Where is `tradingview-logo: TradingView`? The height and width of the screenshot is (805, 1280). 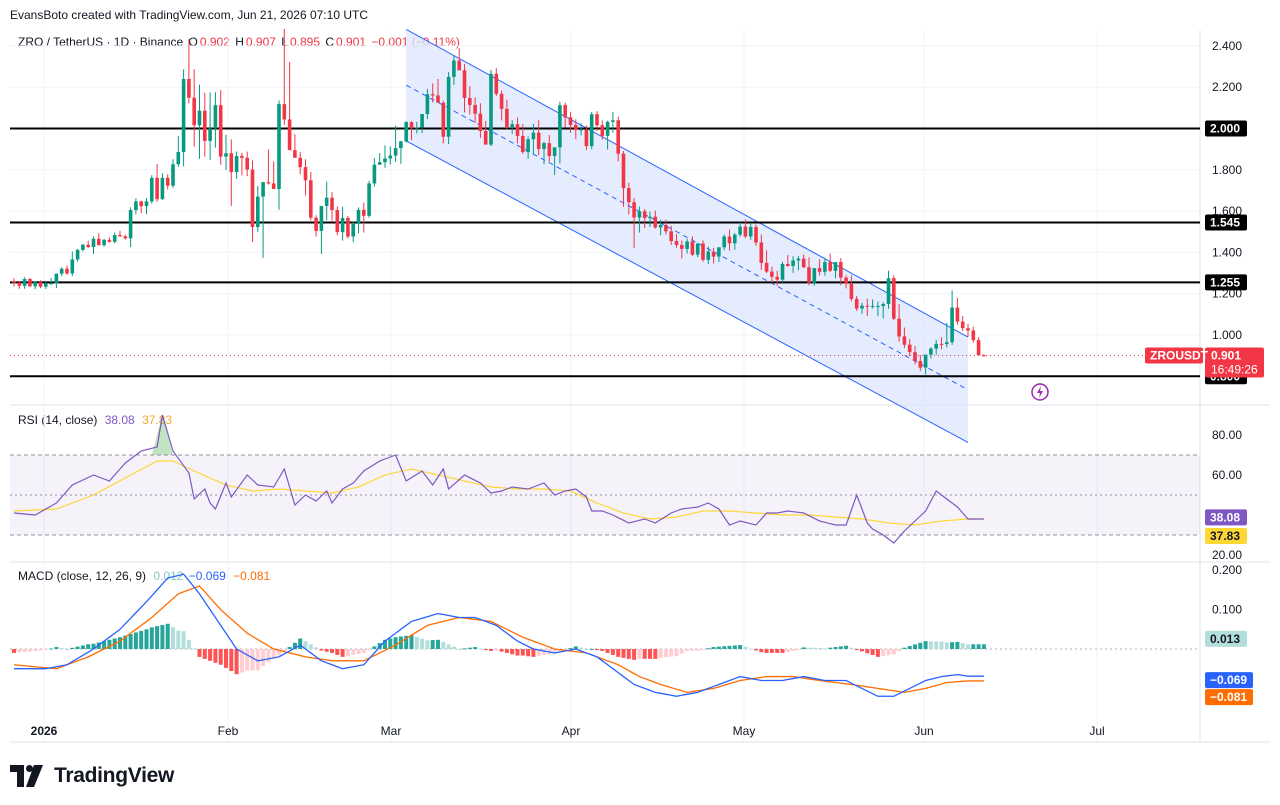 tradingview-logo: TradingView is located at coordinates (92, 776).